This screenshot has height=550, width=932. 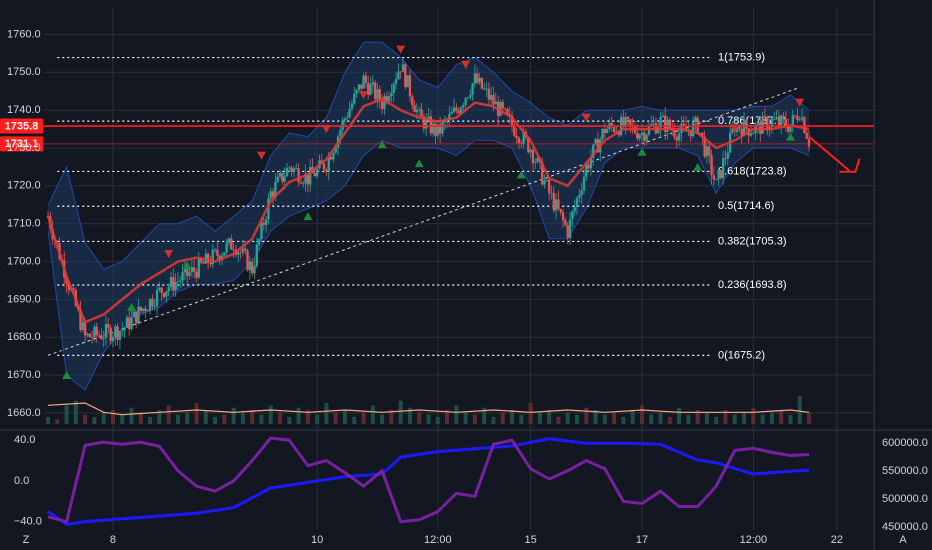 I want to click on buy-signal-marker, so click(x=642, y=151).